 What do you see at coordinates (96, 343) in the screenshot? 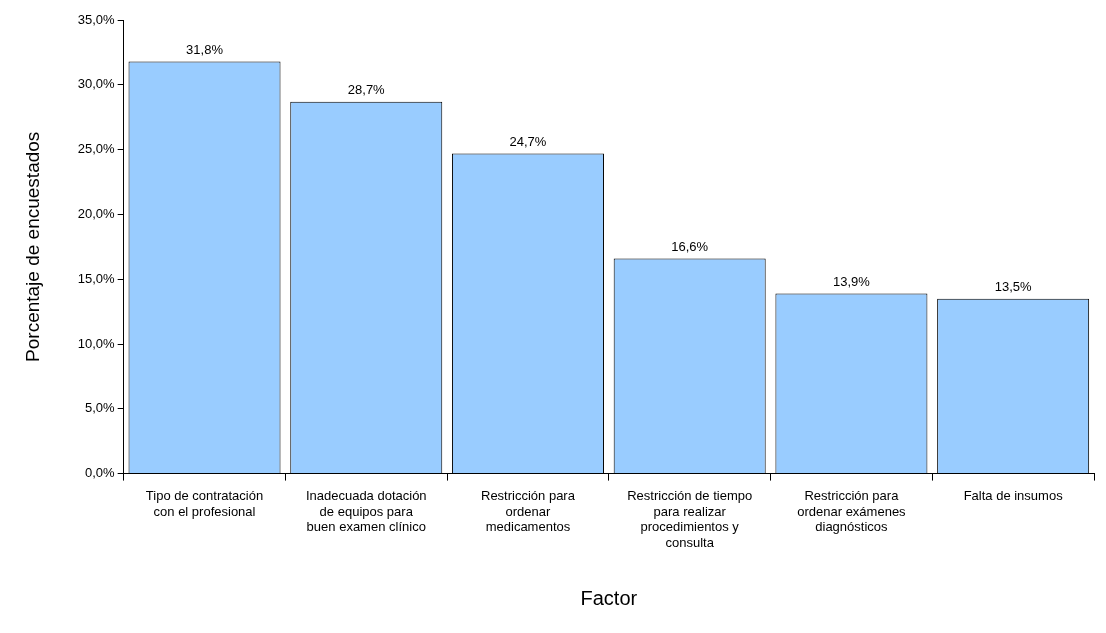
I see `y-tick-label: 10,0%` at bounding box center [96, 343].